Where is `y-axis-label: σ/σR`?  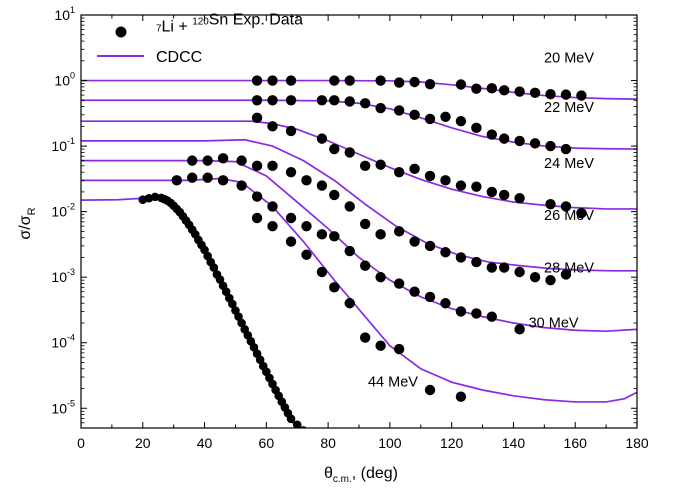
y-axis-label: σ/σR is located at coordinates (27, 223).